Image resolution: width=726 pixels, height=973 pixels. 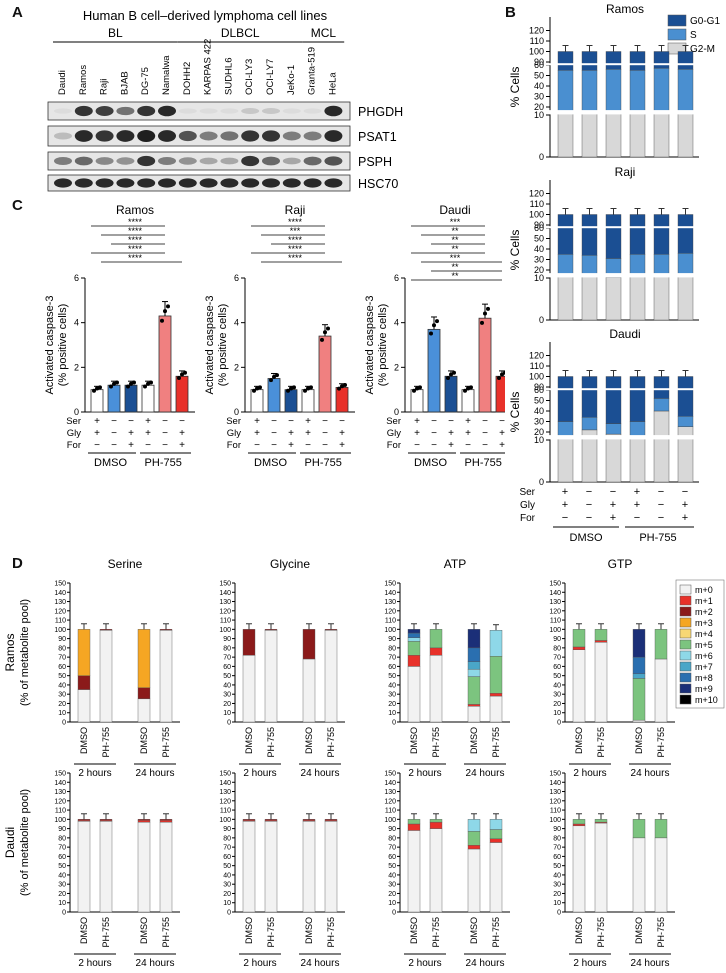 I want to click on legend-box, so click(x=700, y=644).